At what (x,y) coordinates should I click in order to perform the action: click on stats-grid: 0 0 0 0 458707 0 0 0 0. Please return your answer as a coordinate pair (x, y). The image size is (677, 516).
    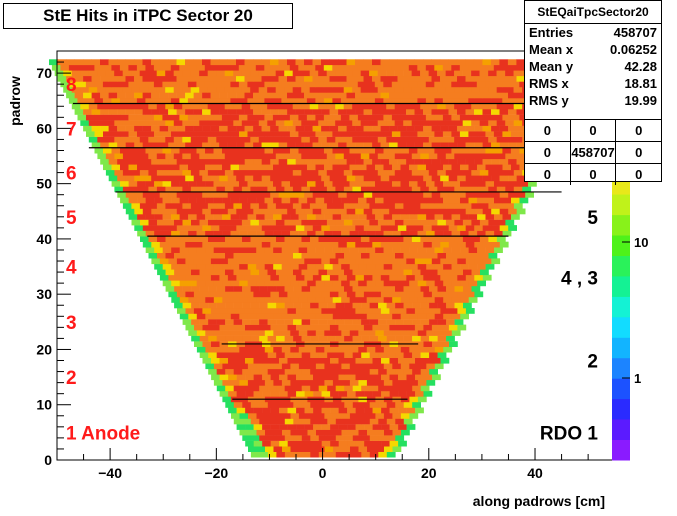
    Looking at the image, I should click on (593, 152).